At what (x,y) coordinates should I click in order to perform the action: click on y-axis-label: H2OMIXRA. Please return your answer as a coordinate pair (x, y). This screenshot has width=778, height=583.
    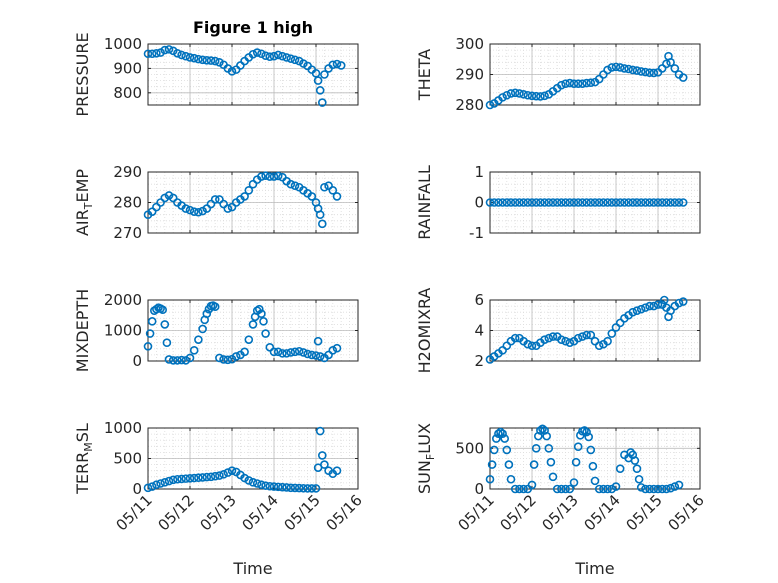
    Looking at the image, I should click on (424, 331).